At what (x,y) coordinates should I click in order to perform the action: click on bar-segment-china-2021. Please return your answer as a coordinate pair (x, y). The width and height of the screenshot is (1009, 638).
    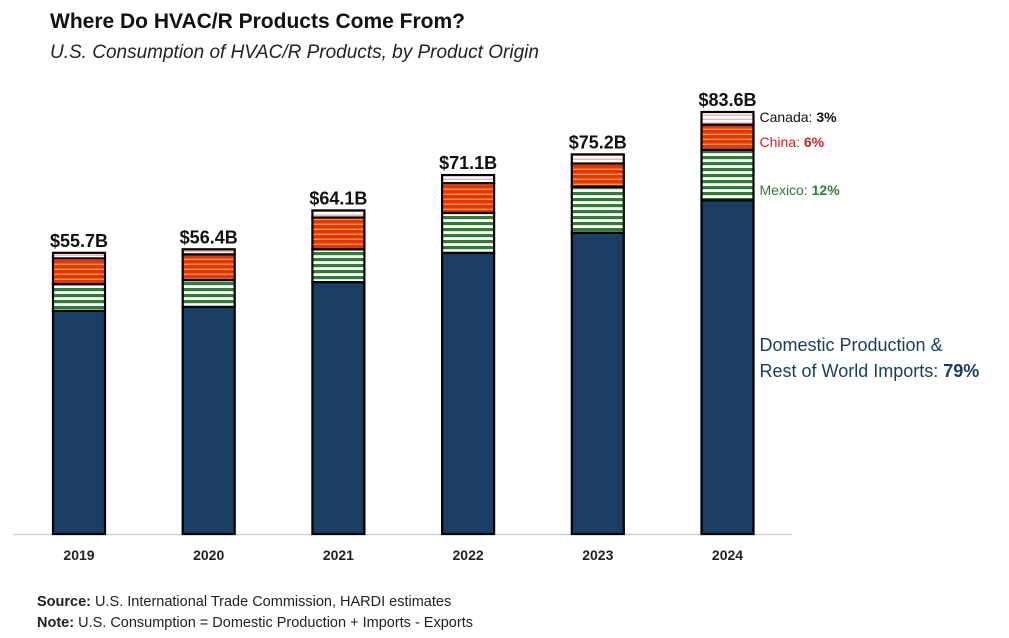
    Looking at the image, I should click on (338, 233).